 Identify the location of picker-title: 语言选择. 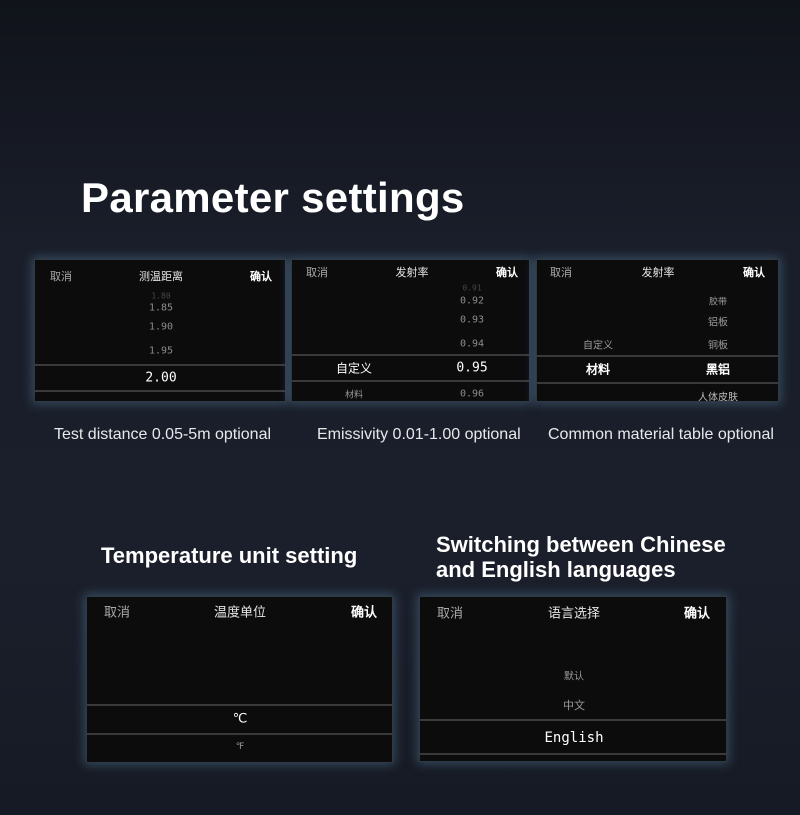
(574, 614).